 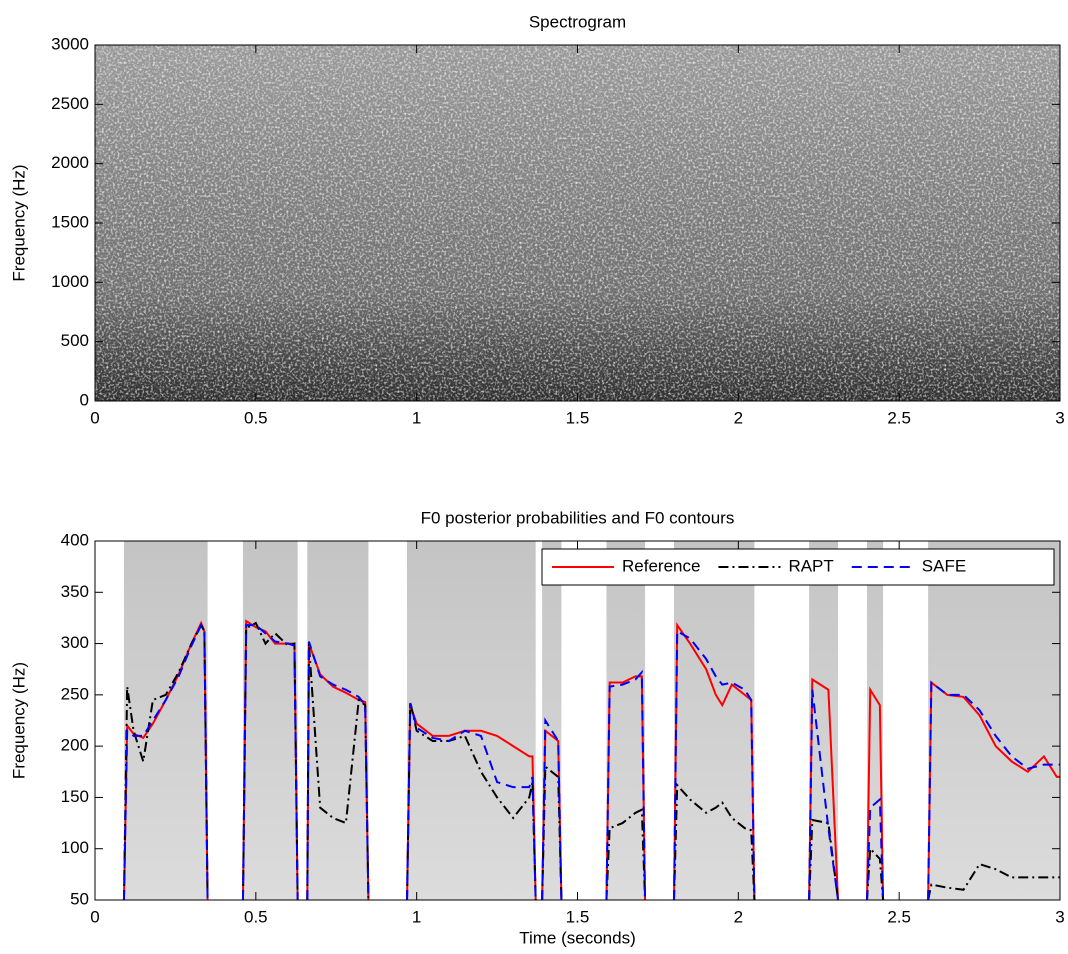 I want to click on y-tick-label: 1500, so click(x=70, y=221).